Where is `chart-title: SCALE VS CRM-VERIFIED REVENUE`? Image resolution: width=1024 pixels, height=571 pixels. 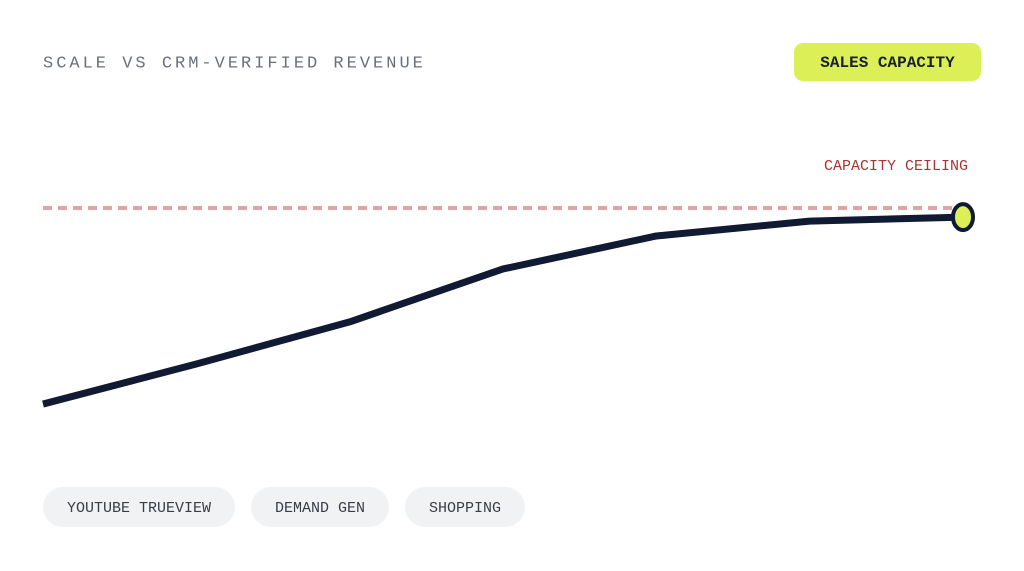
chart-title: SCALE VS CRM-VERIFIED REVENUE is located at coordinates (234, 63).